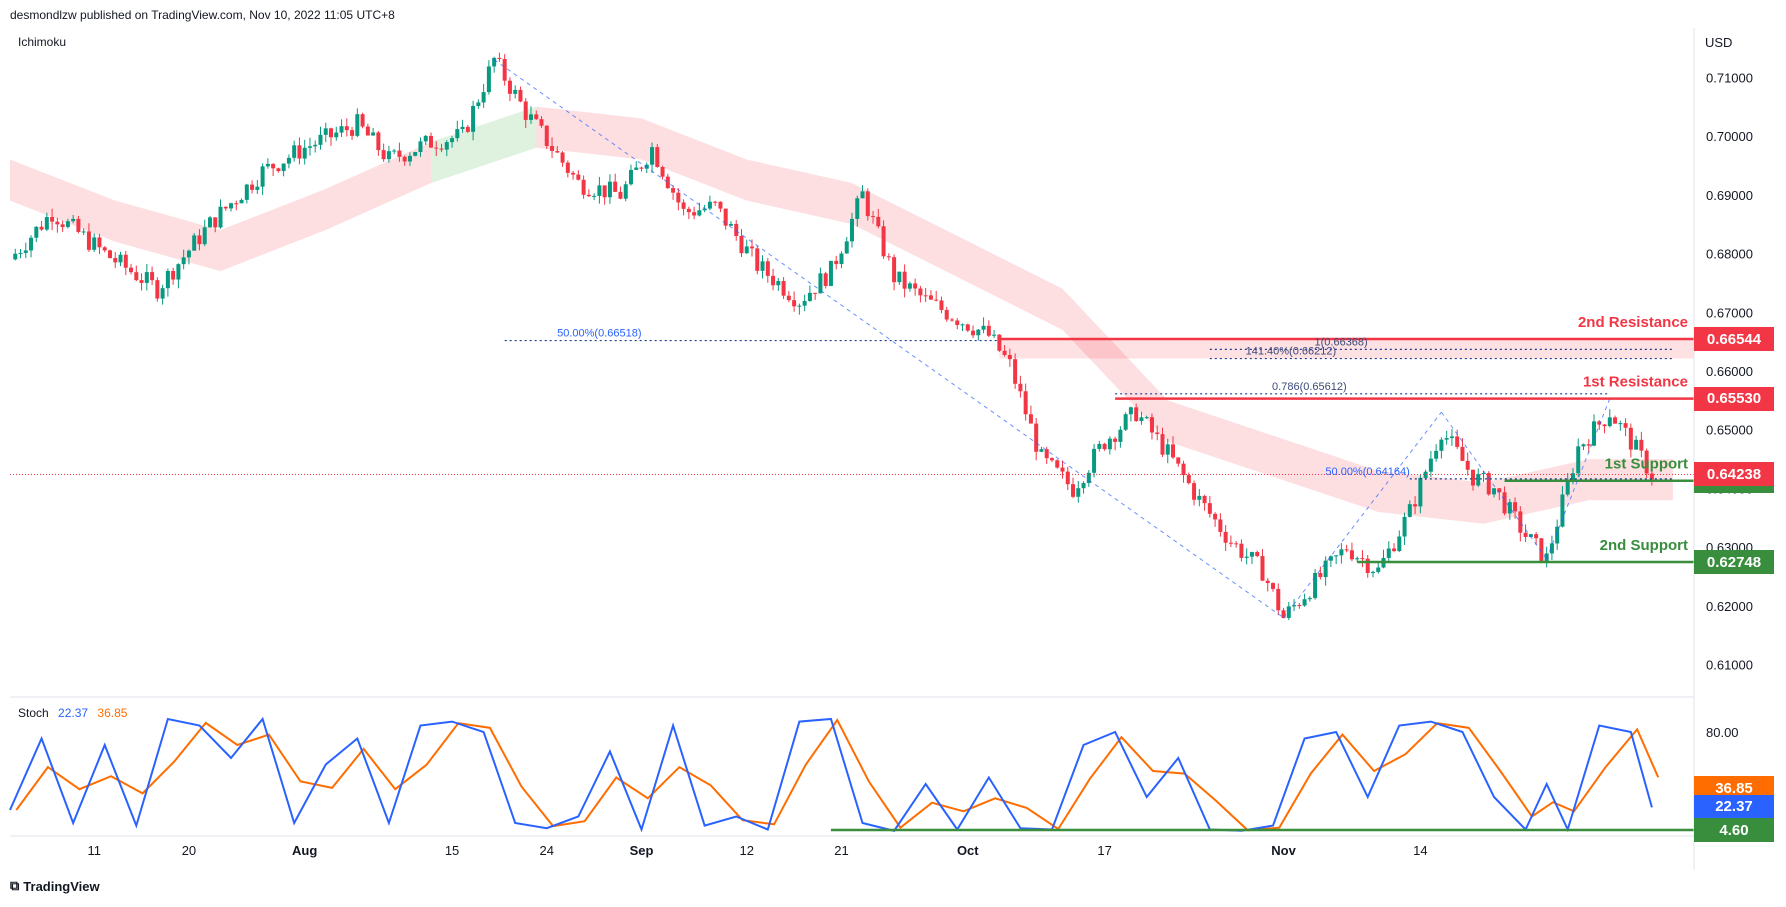  I want to click on price-tick-label: 0.71000, so click(1729, 77).